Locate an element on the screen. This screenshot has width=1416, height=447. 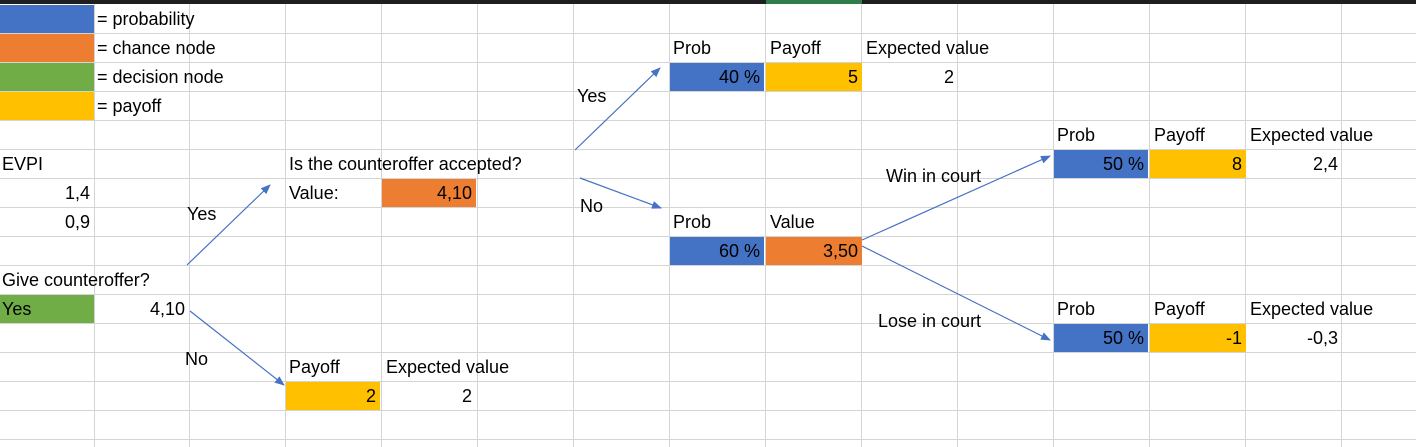
branch-label-win: Win in court is located at coordinates (934, 176).